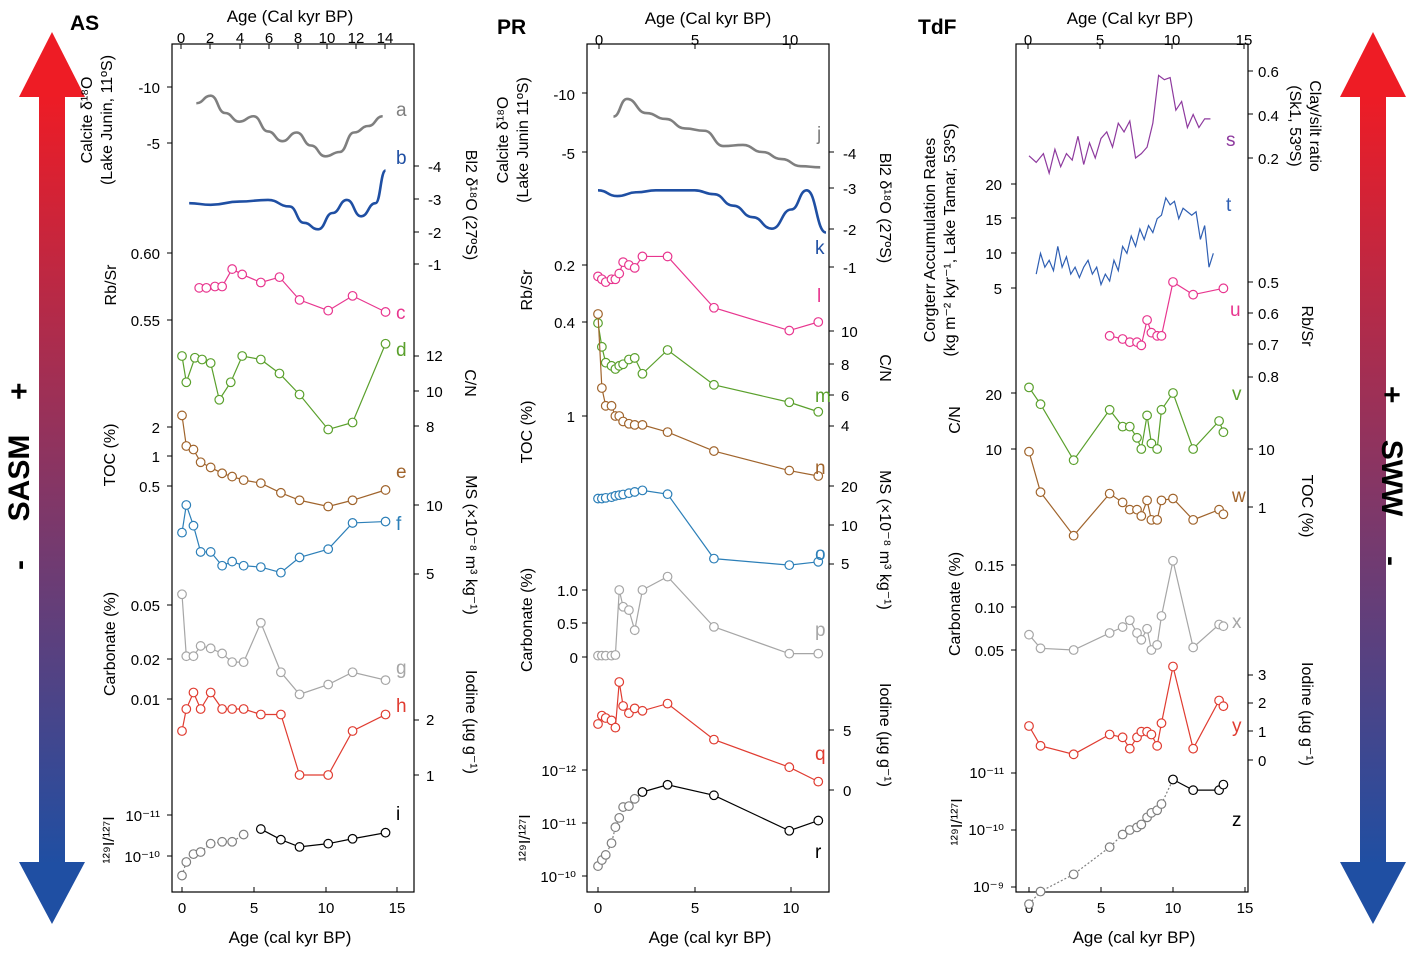 Image resolution: width=1413 pixels, height=958 pixels. What do you see at coordinates (289, 126) in the screenshot?
I see `series-line-a` at bounding box center [289, 126].